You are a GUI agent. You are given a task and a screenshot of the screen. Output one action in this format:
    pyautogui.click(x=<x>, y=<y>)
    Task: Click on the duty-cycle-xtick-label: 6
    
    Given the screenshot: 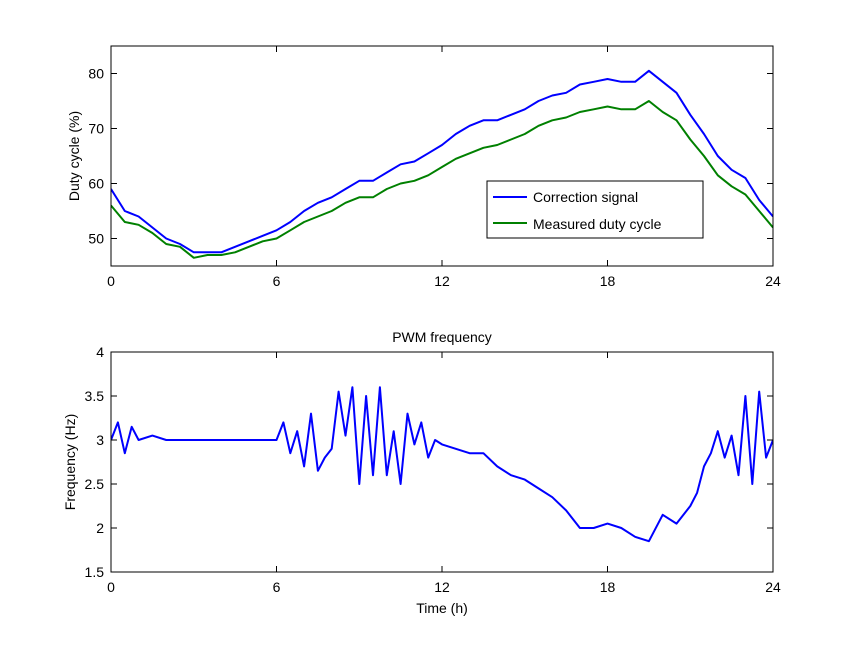 What is the action you would take?
    pyautogui.click(x=277, y=281)
    